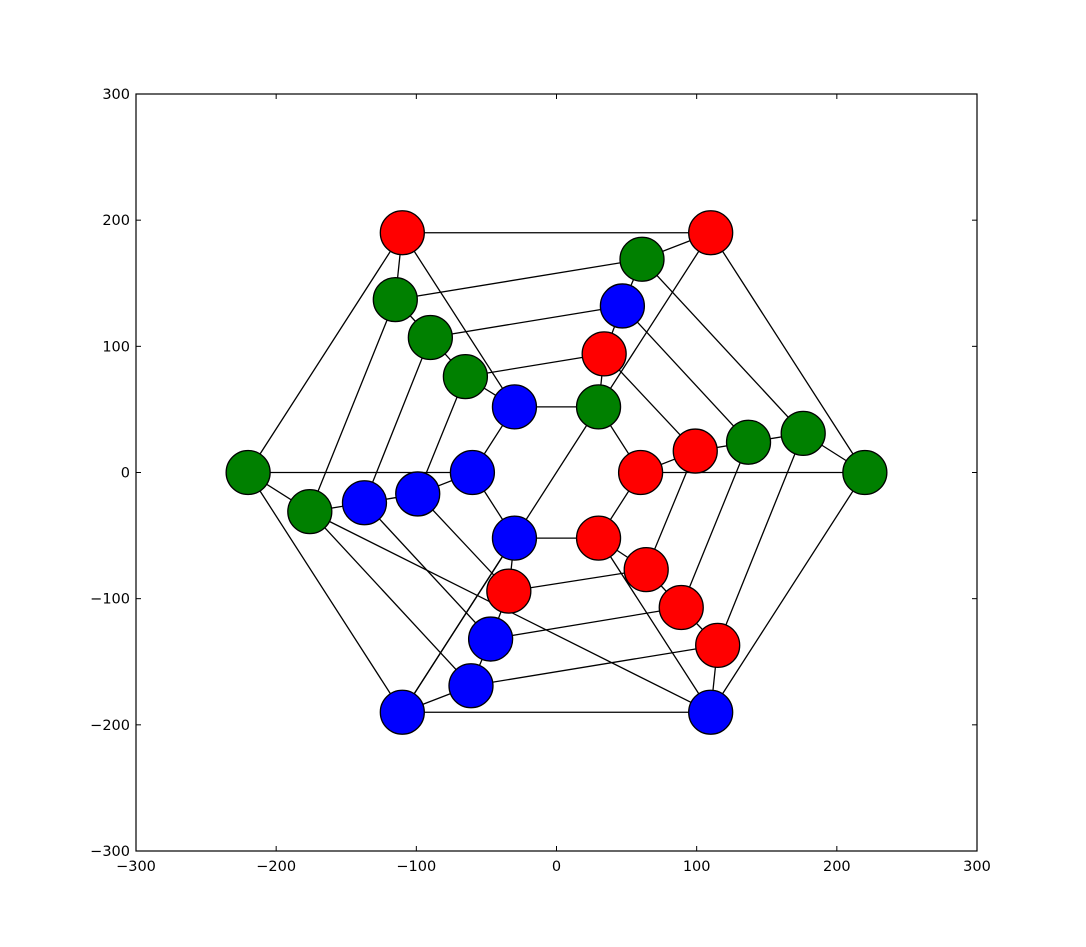  I want to click on y-axis-tick-label: −100, so click(110, 600).